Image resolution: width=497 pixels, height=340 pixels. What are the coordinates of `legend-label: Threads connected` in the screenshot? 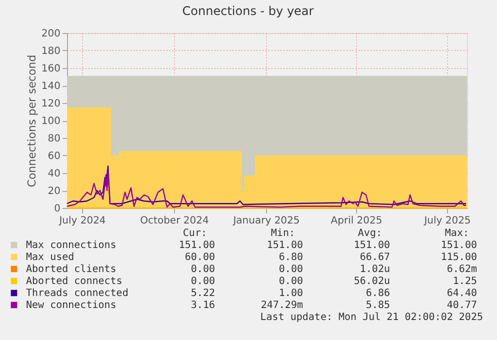 It's located at (77, 293).